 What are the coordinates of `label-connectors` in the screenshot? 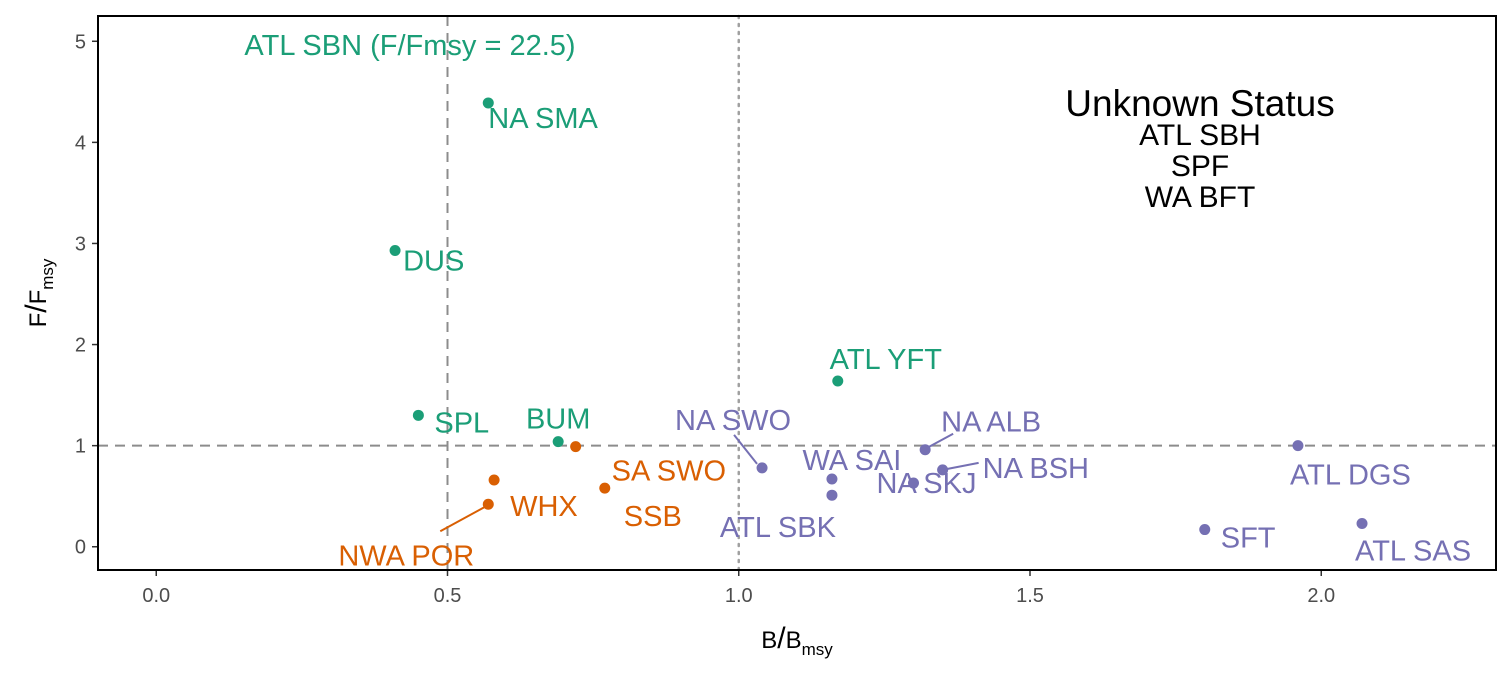 It's located at (709, 482).